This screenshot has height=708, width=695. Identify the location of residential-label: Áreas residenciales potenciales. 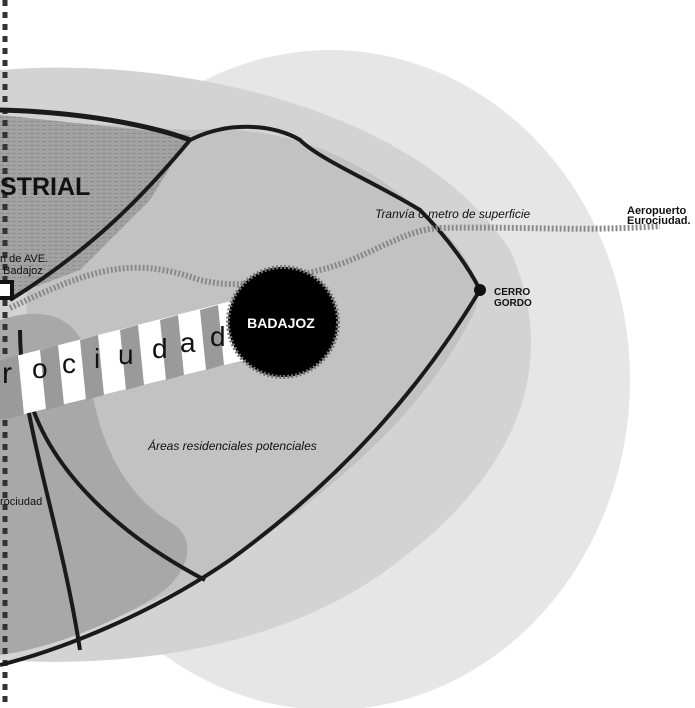
(232, 445).